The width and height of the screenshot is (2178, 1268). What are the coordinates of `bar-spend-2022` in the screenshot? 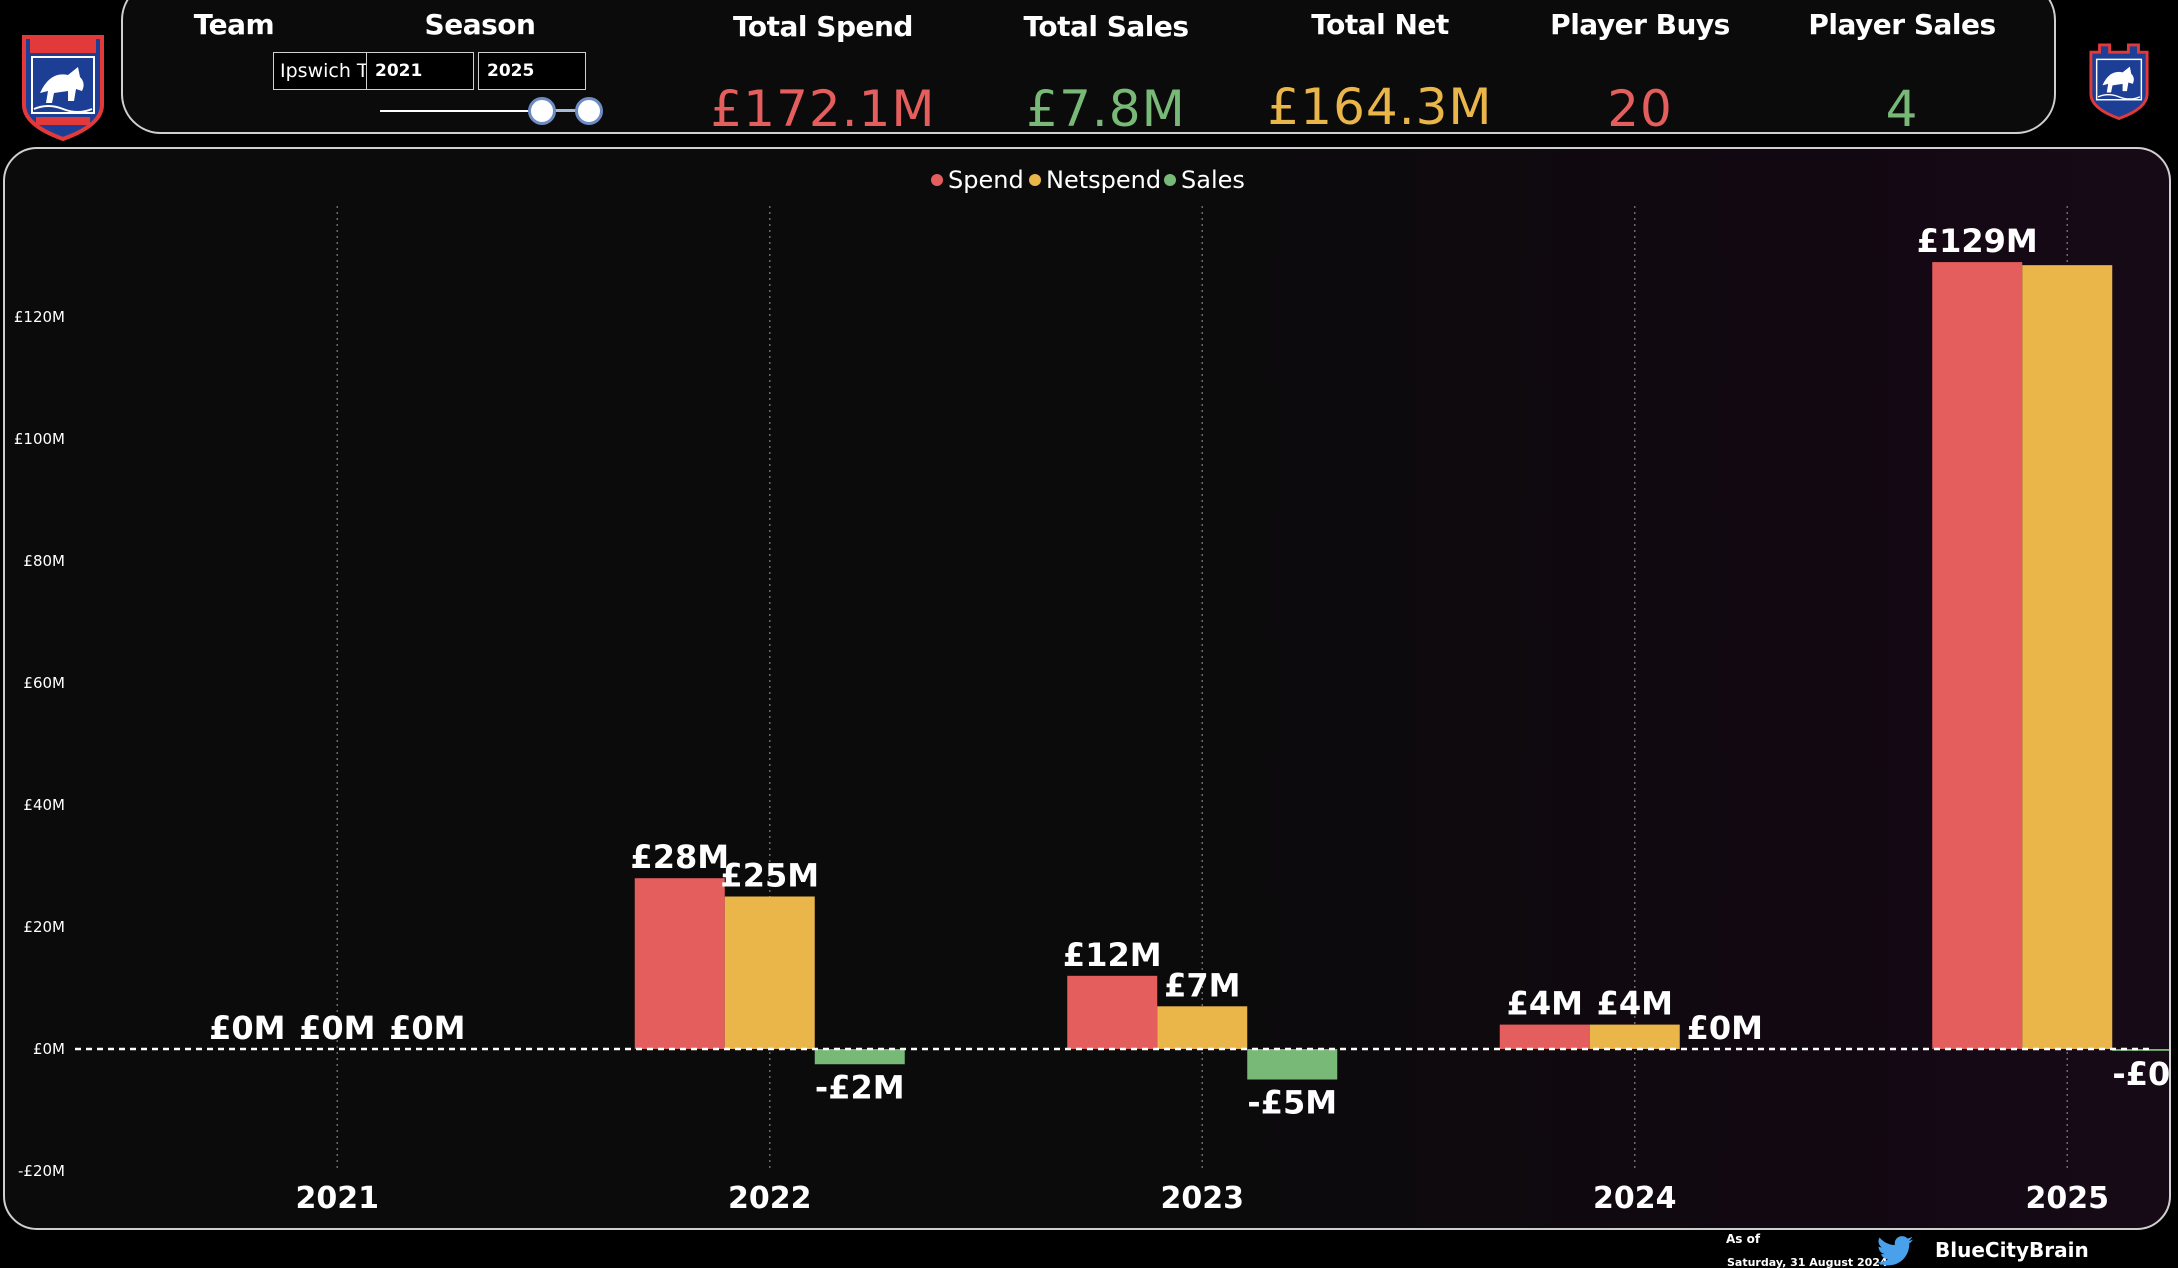 It's located at (679, 963).